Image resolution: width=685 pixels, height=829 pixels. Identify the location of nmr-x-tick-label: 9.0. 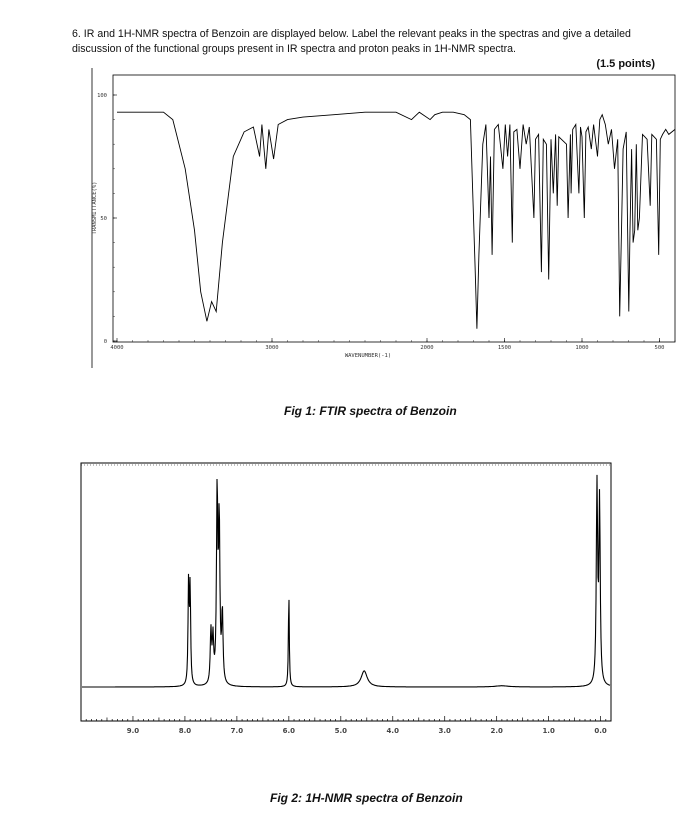
(133, 731).